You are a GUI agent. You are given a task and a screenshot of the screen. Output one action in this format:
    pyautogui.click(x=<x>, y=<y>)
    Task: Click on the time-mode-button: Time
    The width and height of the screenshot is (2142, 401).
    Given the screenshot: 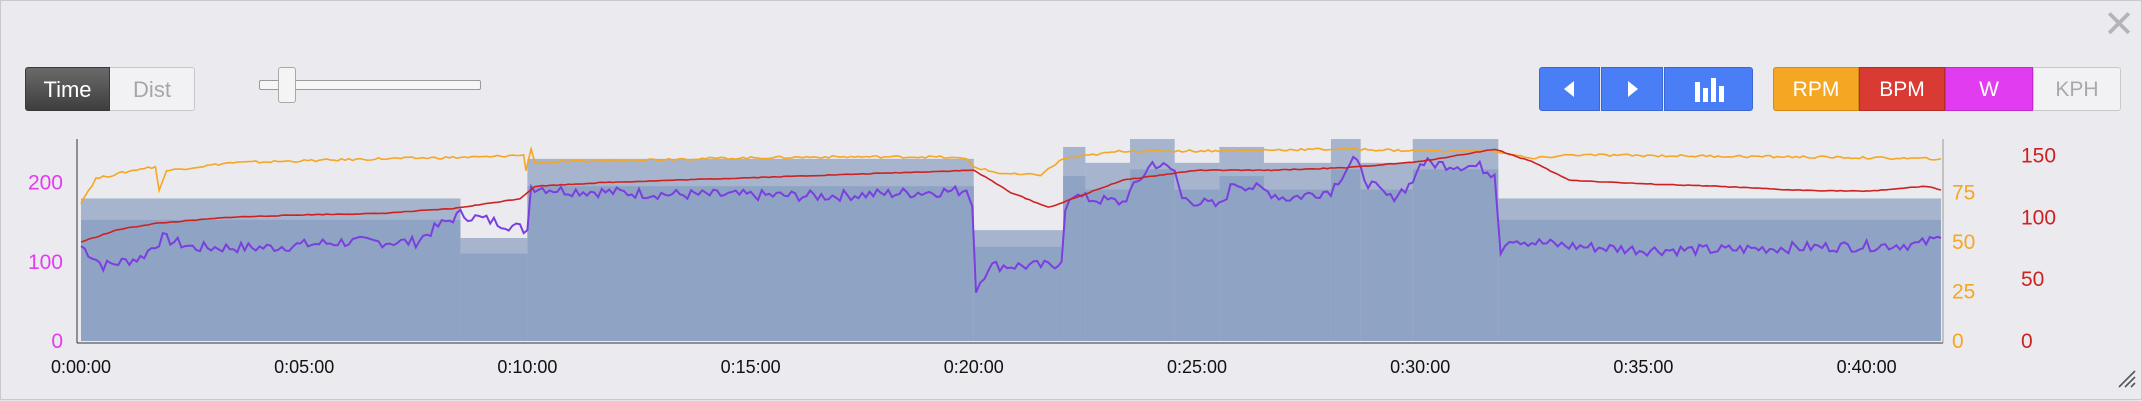 What is the action you would take?
    pyautogui.click(x=67, y=89)
    